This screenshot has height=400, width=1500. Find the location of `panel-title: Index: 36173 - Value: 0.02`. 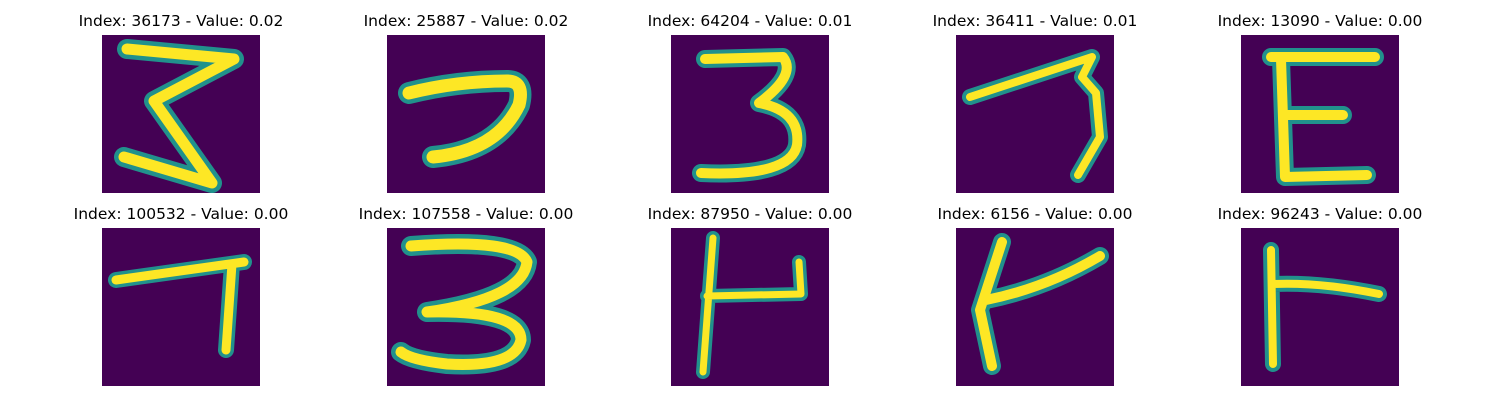

panel-title: Index: 36173 - Value: 0.02 is located at coordinates (181, 21).